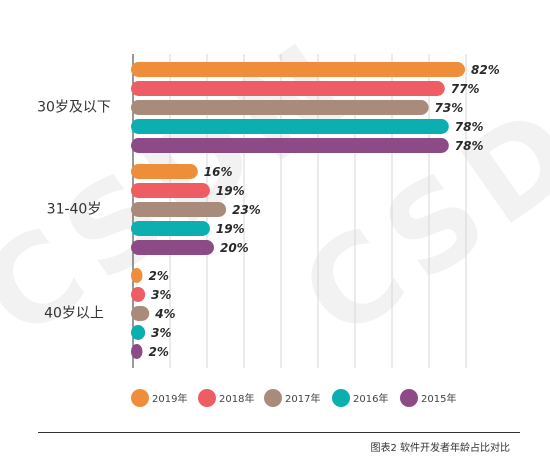 The width and height of the screenshot is (550, 462). I want to click on legend-label: 2017年, so click(302, 398).